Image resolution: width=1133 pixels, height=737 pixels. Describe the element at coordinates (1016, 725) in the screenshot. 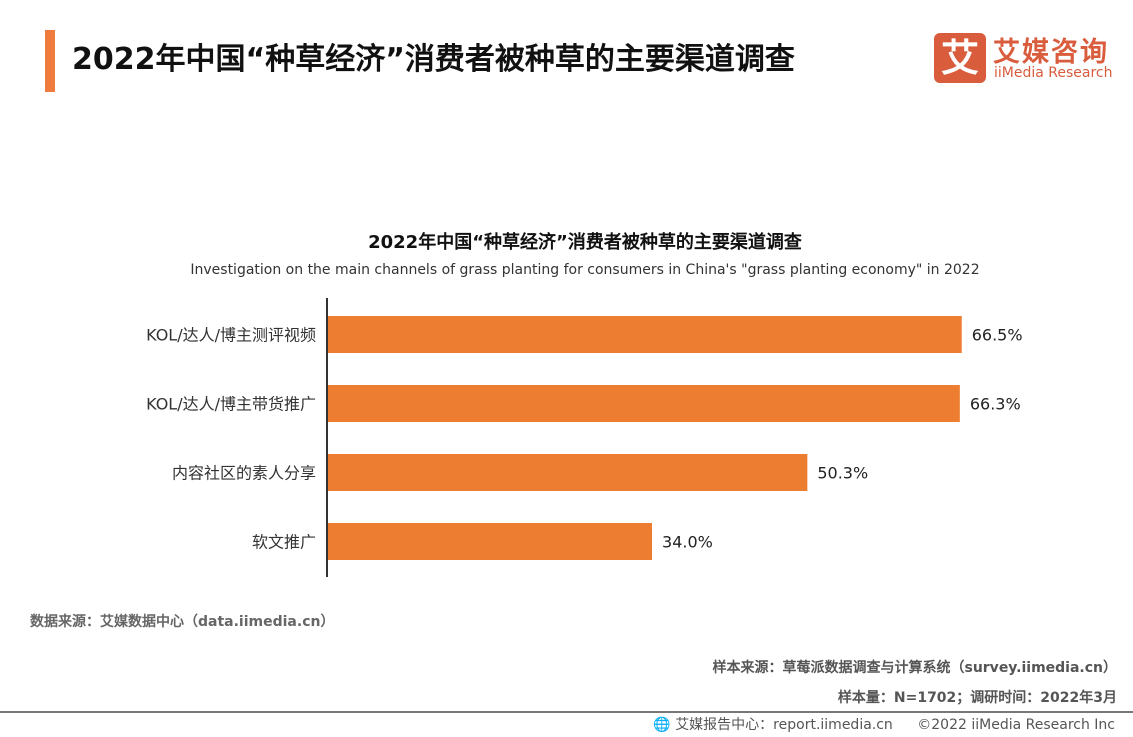

I see `copyright: ©2022 iiMedia Research Inc` at that location.